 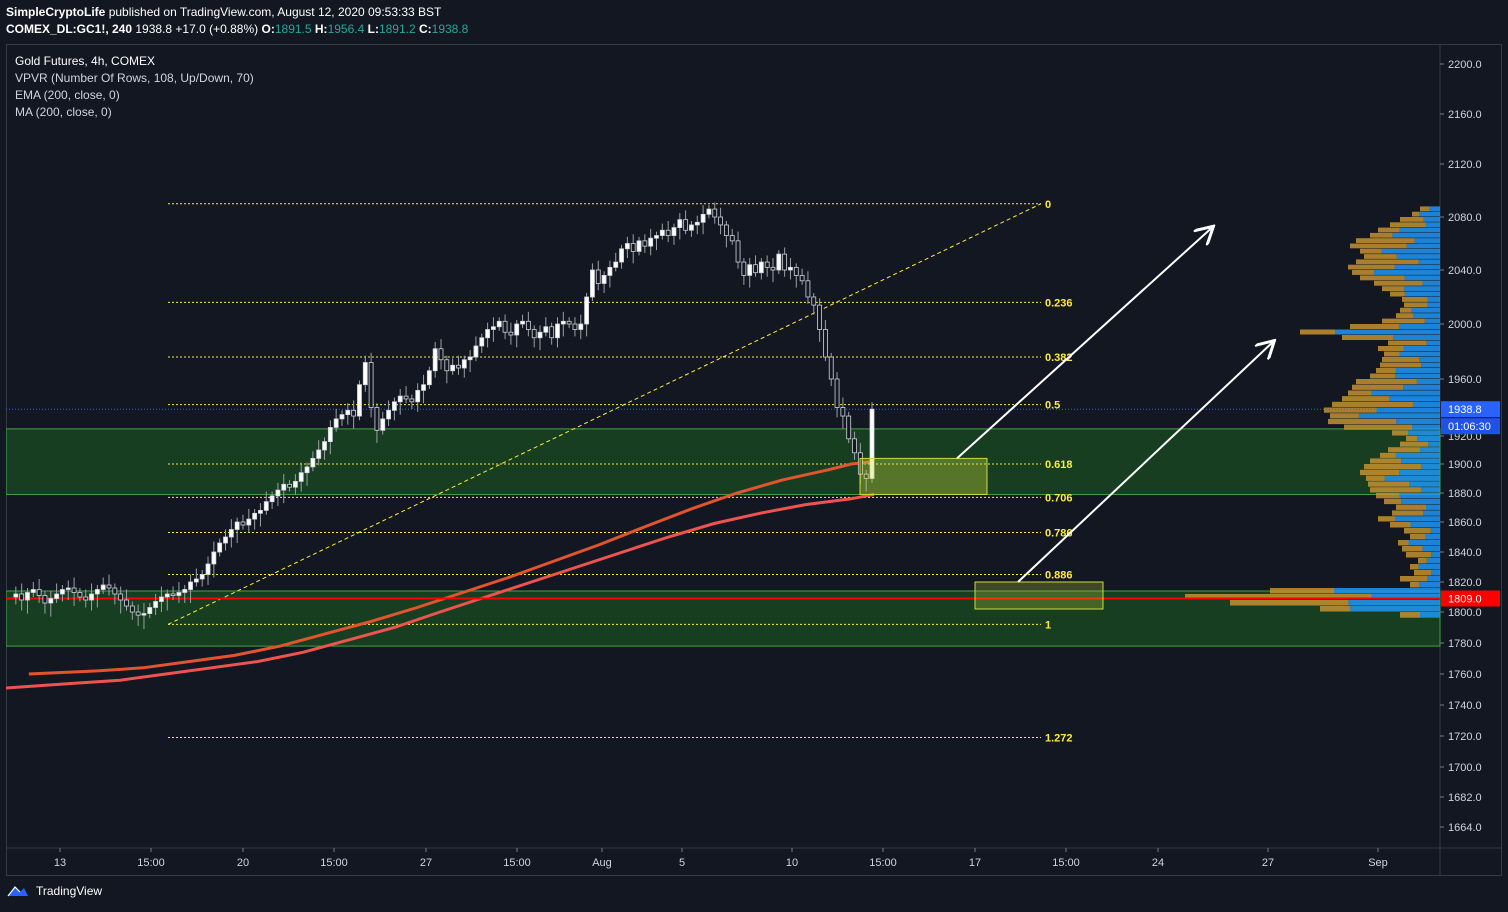 I want to click on legend-title: Gold Futures, 4h, COMEX, so click(x=85, y=61).